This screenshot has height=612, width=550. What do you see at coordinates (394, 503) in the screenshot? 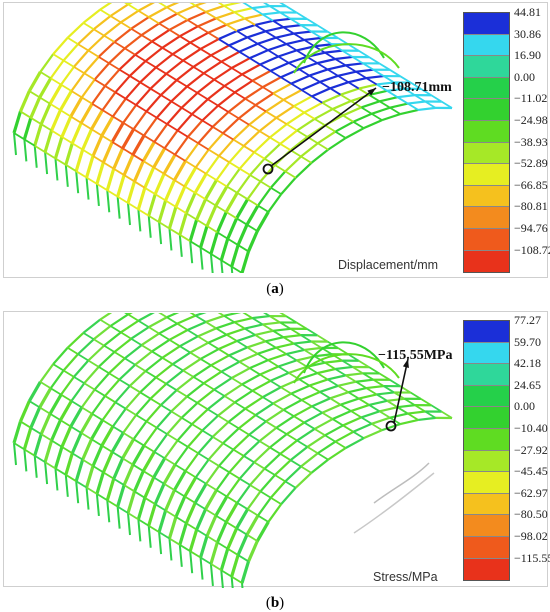
I see `unstressed-member` at bounding box center [394, 503].